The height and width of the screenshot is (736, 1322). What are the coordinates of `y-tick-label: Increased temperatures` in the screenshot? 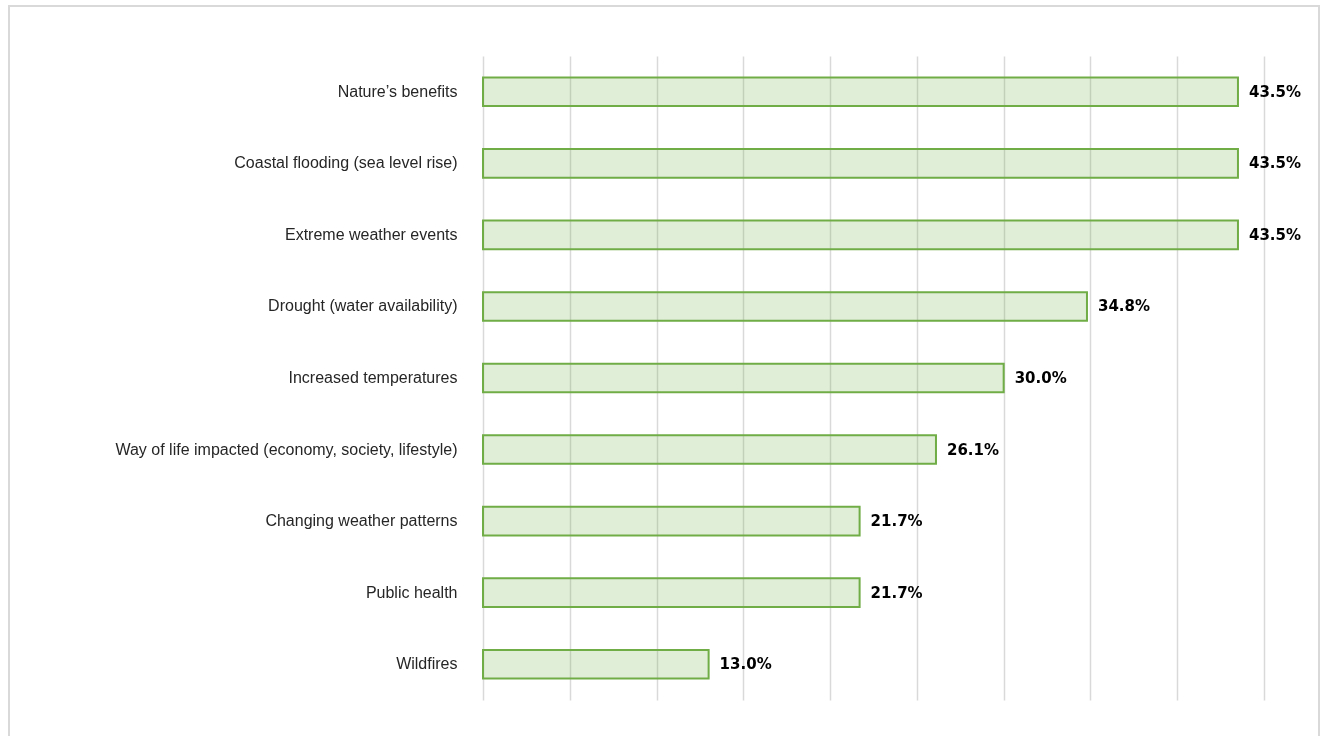 It's located at (373, 377).